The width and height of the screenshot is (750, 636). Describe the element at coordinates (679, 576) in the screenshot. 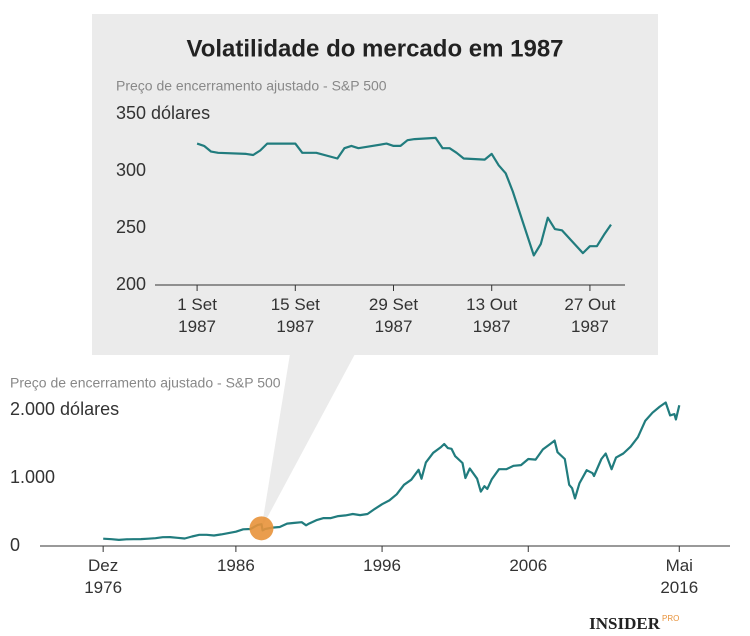

I see `x-tick-label: Mai 2016` at that location.